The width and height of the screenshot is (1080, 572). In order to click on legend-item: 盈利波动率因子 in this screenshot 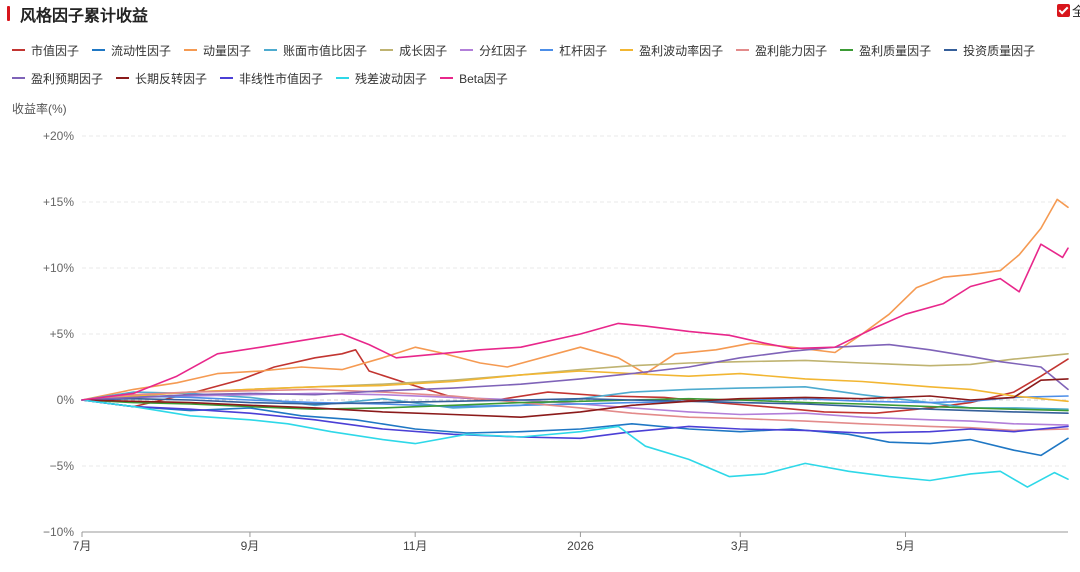, I will do `click(671, 50)`.